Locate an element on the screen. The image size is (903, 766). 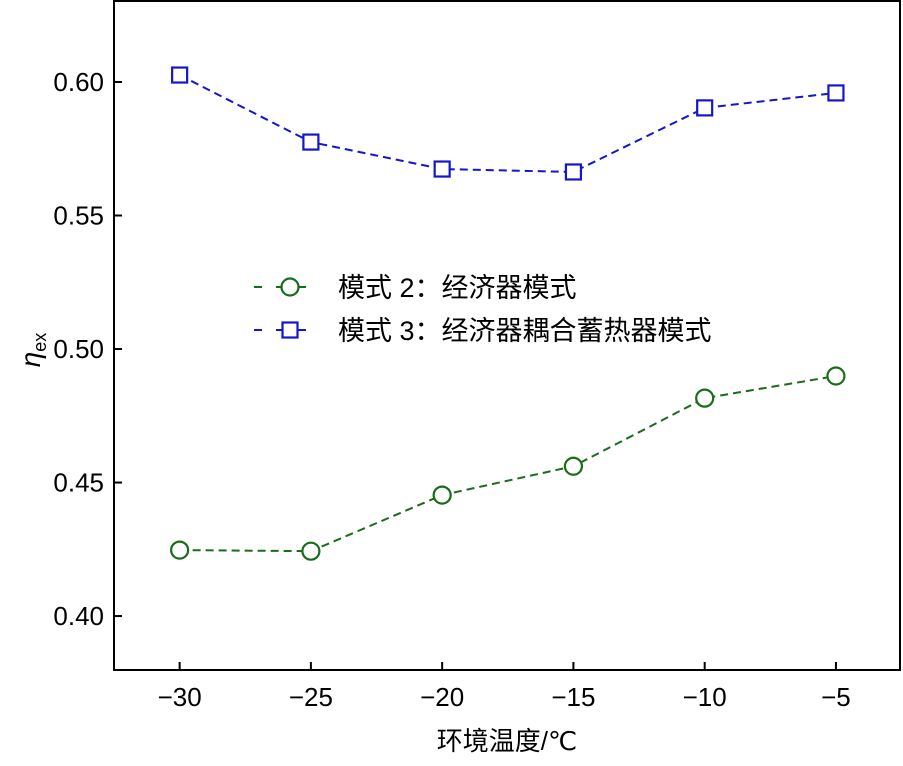
x-tick-label: −5 is located at coordinates (836, 697).